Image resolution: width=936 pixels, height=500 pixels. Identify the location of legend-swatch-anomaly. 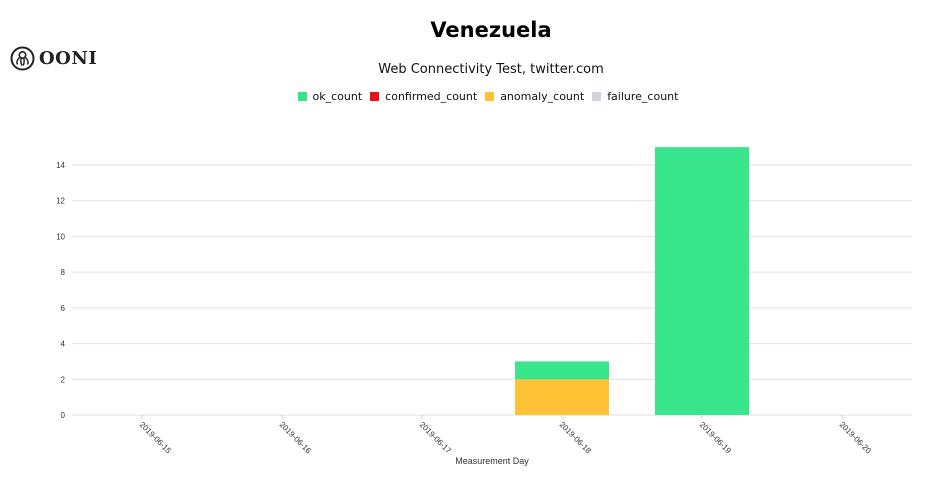
(490, 96).